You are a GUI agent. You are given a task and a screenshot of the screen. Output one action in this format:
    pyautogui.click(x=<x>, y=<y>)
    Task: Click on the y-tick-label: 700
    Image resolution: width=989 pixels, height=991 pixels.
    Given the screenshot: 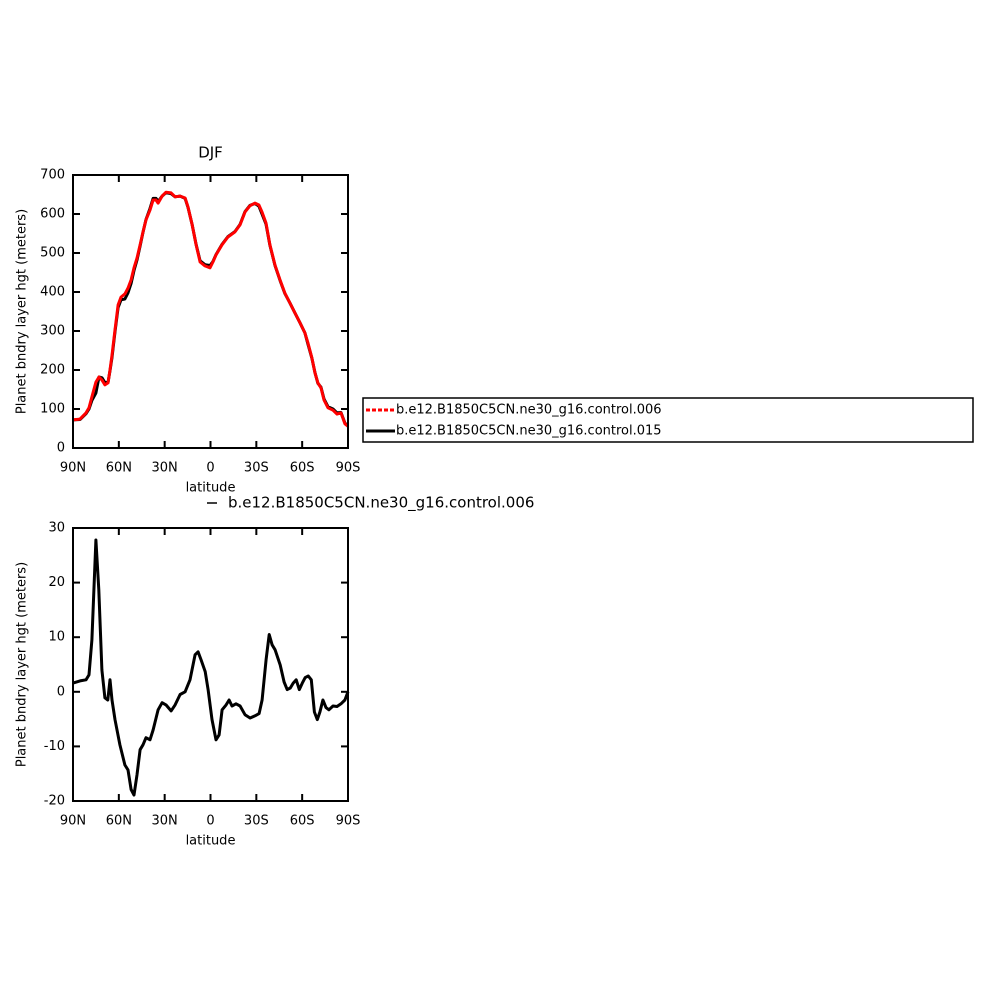 What is the action you would take?
    pyautogui.click(x=52, y=175)
    